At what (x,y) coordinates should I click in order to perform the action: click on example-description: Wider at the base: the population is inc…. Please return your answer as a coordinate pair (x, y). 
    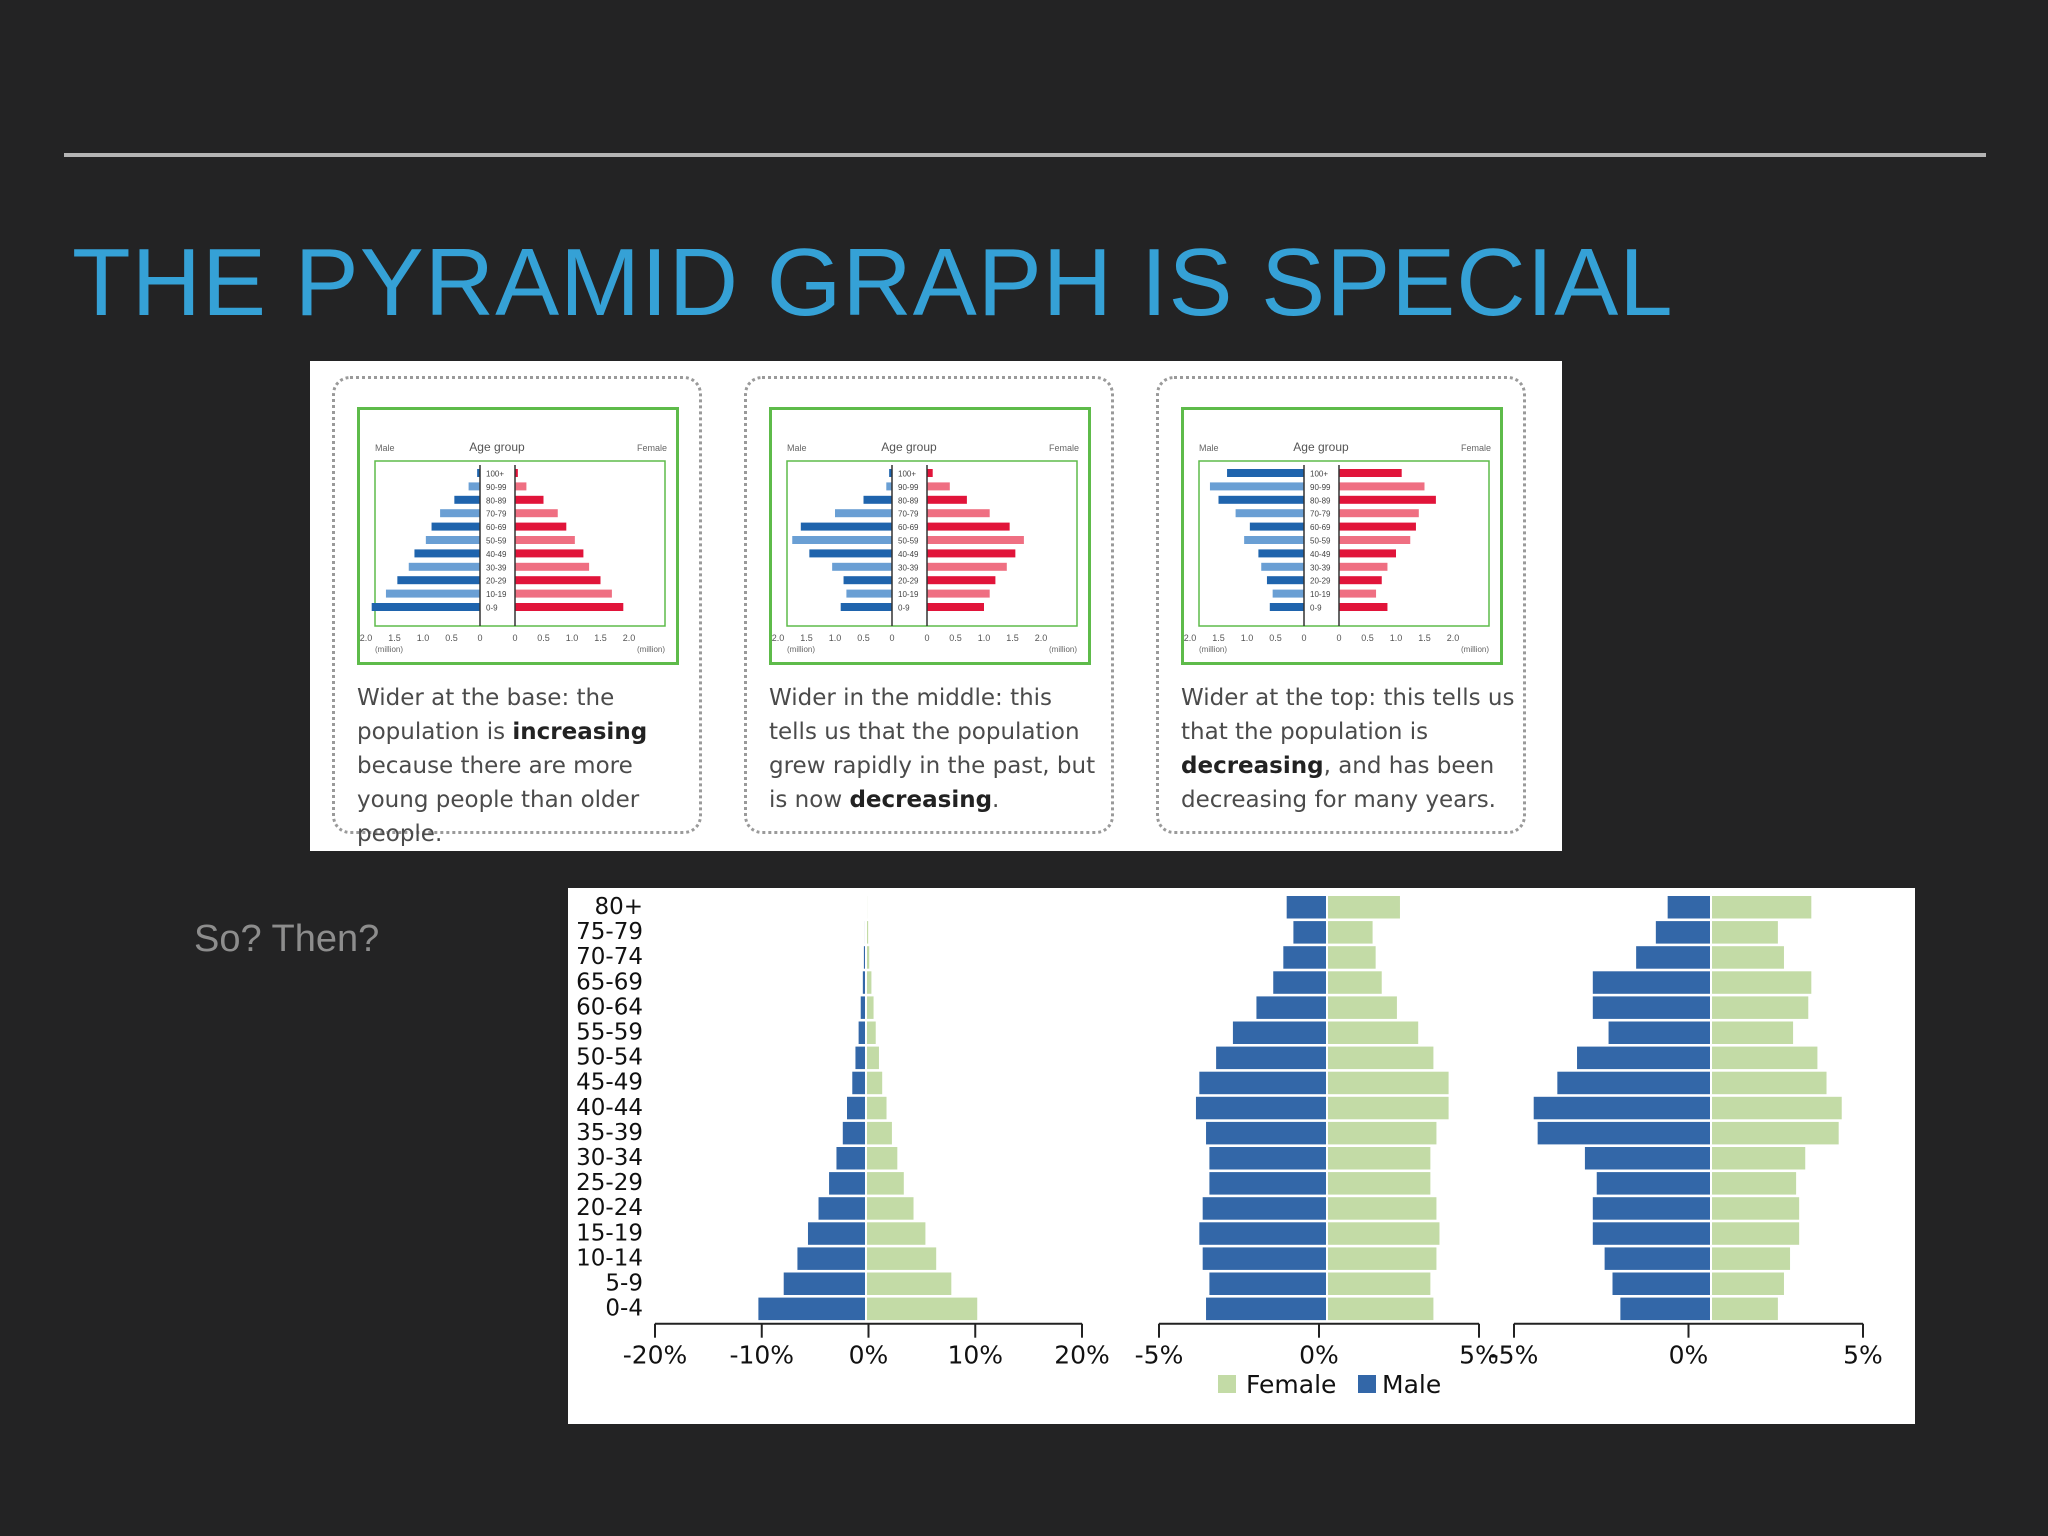
    Looking at the image, I should click on (502, 766).